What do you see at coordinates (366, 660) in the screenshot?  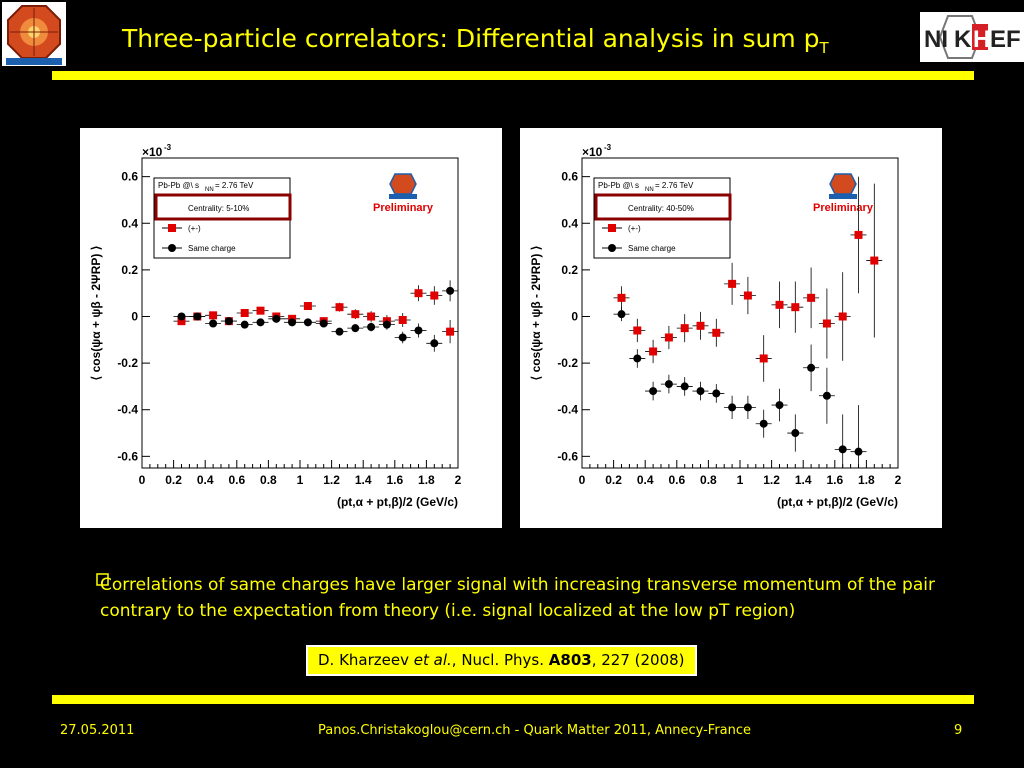 I see `reference-authors: D. Kharzeev` at bounding box center [366, 660].